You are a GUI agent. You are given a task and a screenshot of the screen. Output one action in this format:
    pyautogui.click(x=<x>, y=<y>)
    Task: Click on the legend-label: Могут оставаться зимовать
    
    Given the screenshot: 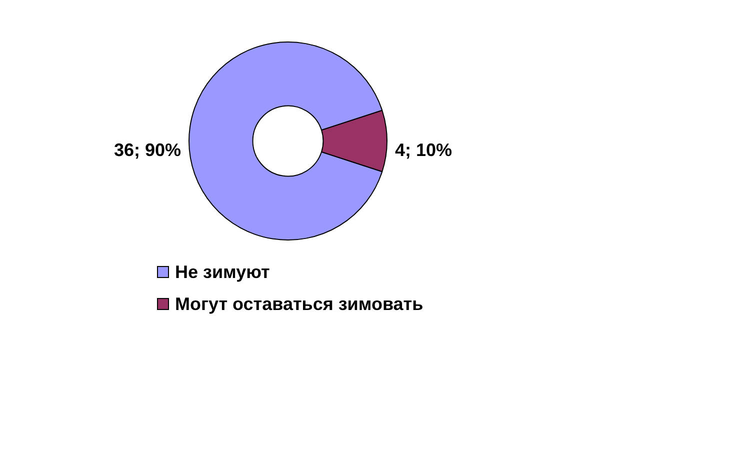 What is the action you would take?
    pyautogui.click(x=299, y=304)
    